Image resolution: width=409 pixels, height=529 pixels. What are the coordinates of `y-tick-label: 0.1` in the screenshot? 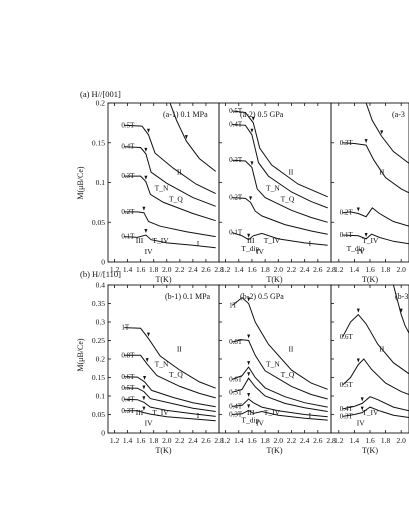 It's located at (101, 396).